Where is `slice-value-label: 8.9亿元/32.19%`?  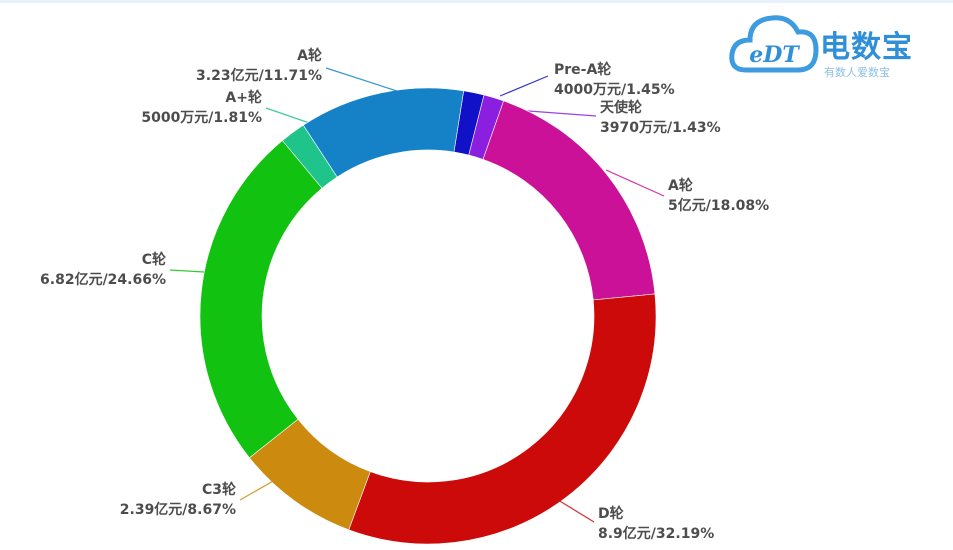 slice-value-label: 8.9亿元/32.19% is located at coordinates (656, 533).